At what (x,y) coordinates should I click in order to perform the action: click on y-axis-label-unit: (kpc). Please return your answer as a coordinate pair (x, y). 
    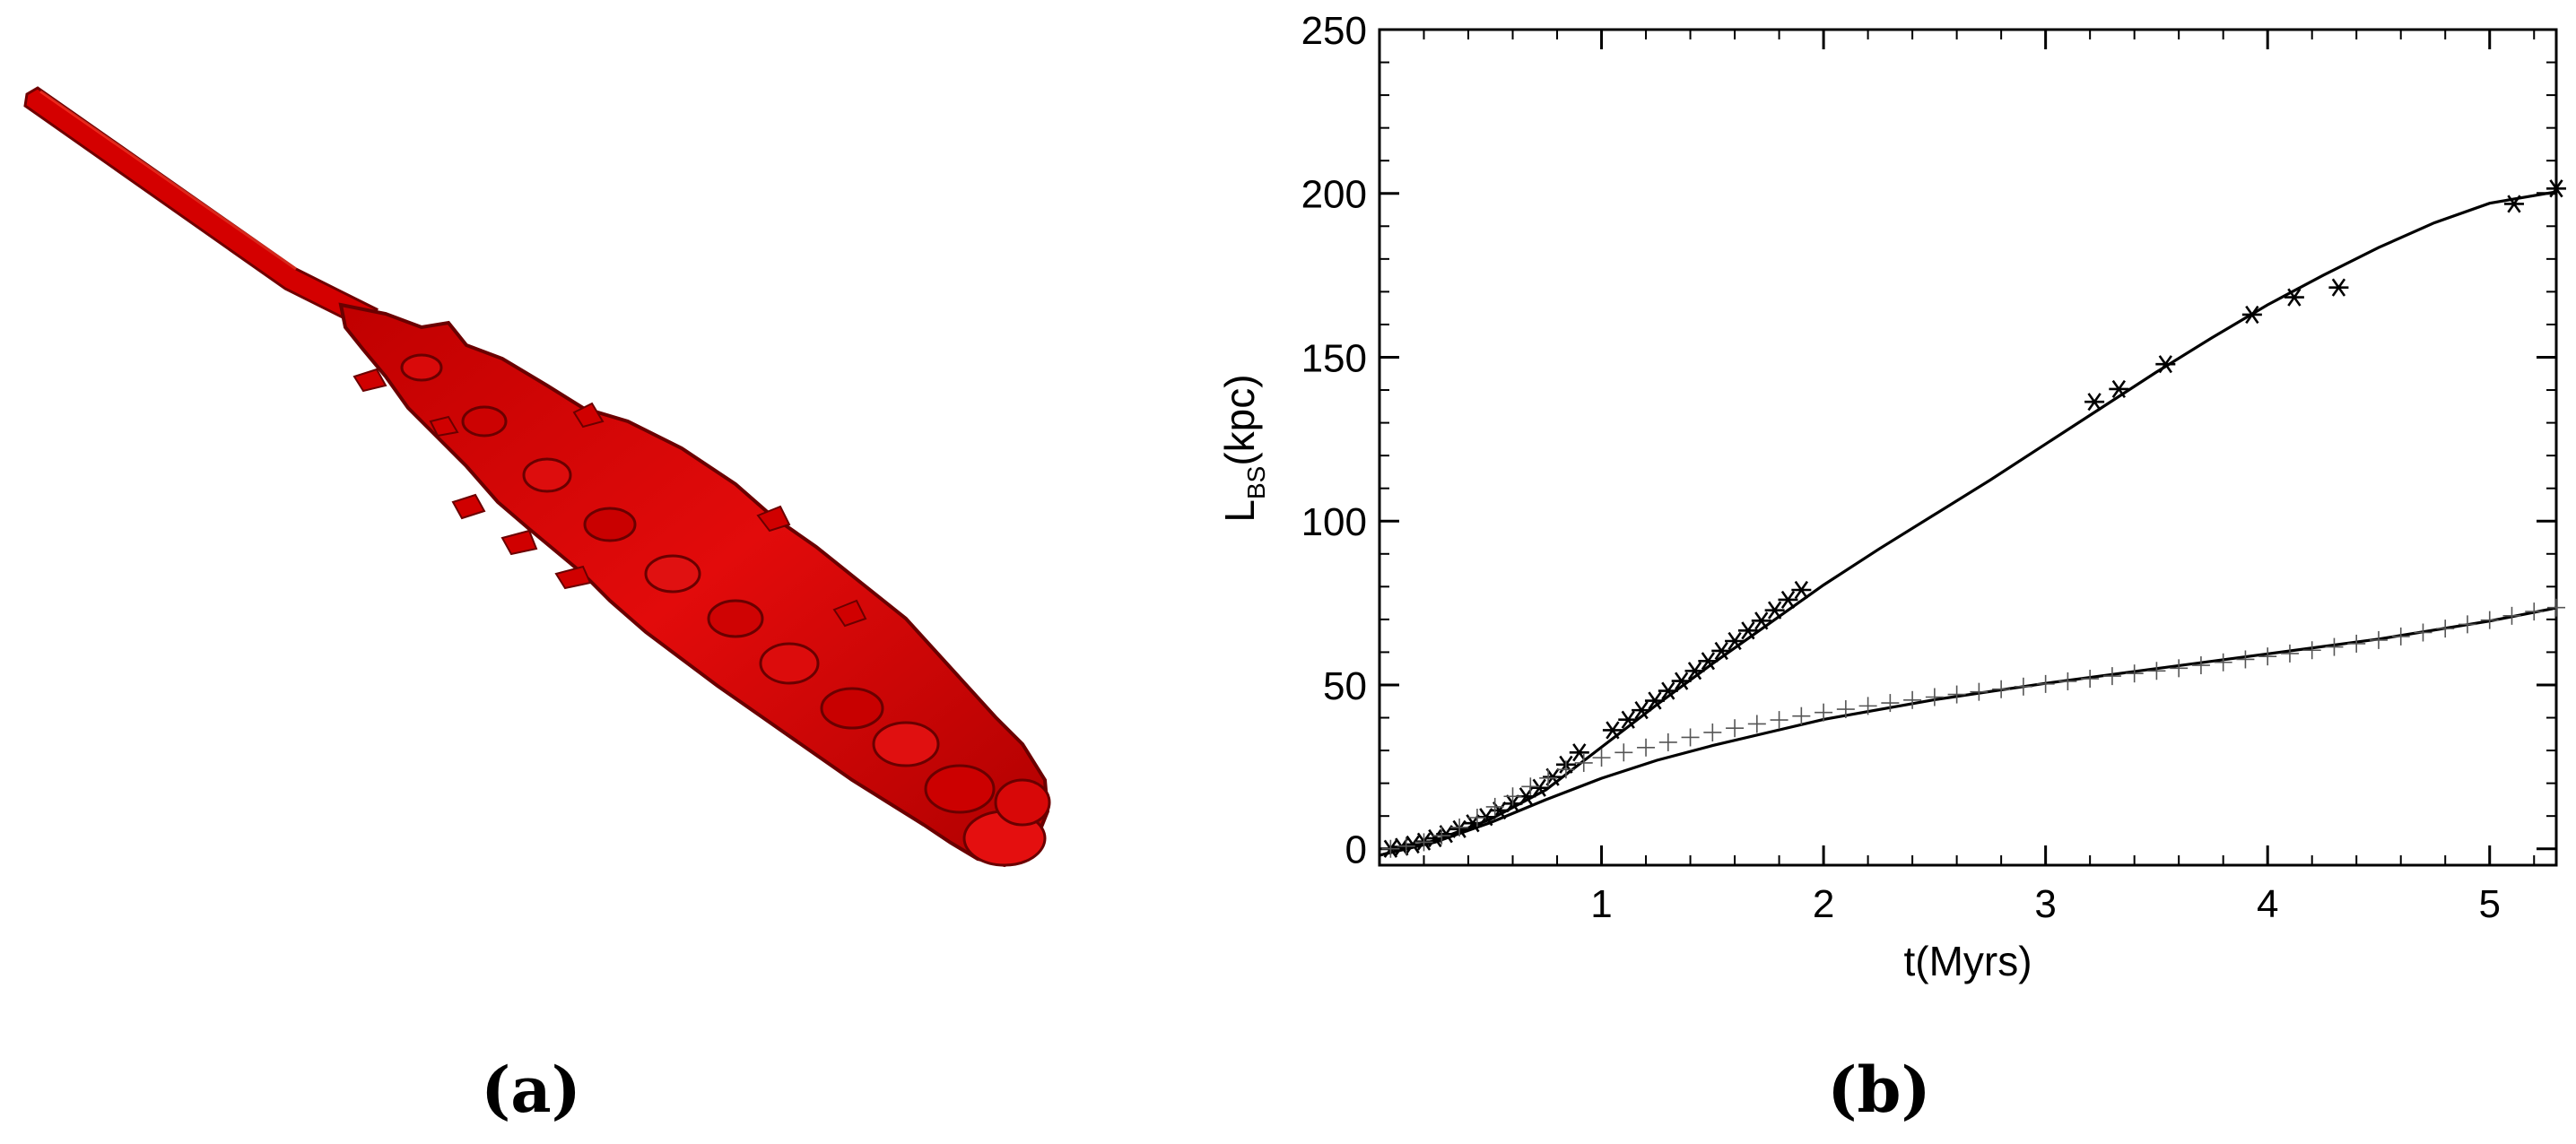
    Looking at the image, I should click on (1239, 420).